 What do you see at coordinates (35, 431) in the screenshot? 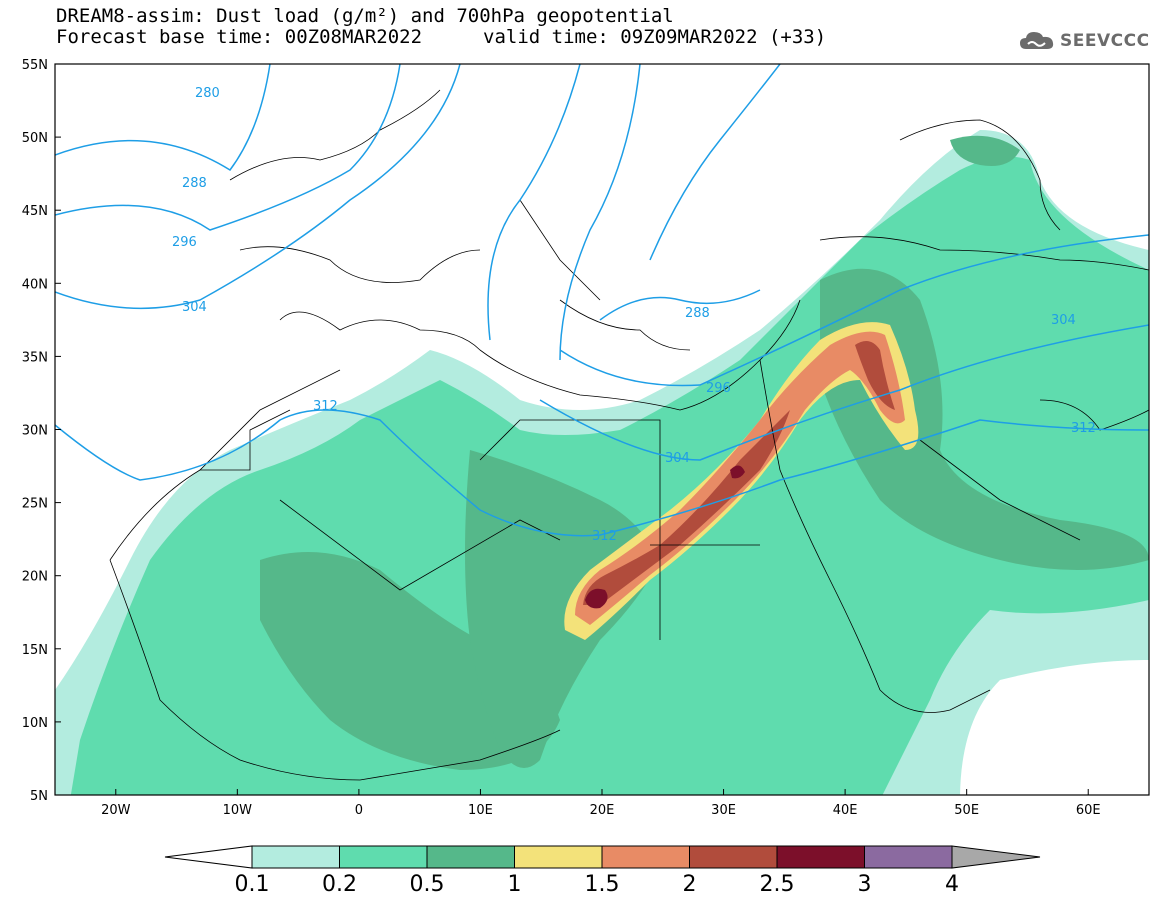
I see `lat-tick-label: 30N` at bounding box center [35, 431].